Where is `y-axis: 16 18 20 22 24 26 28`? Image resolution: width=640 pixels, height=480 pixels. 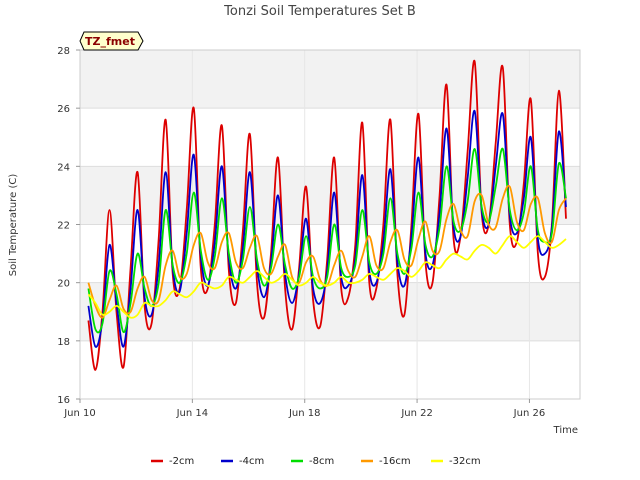 y-axis: 16 18 20 22 24 26 28 is located at coordinates (68, 226).